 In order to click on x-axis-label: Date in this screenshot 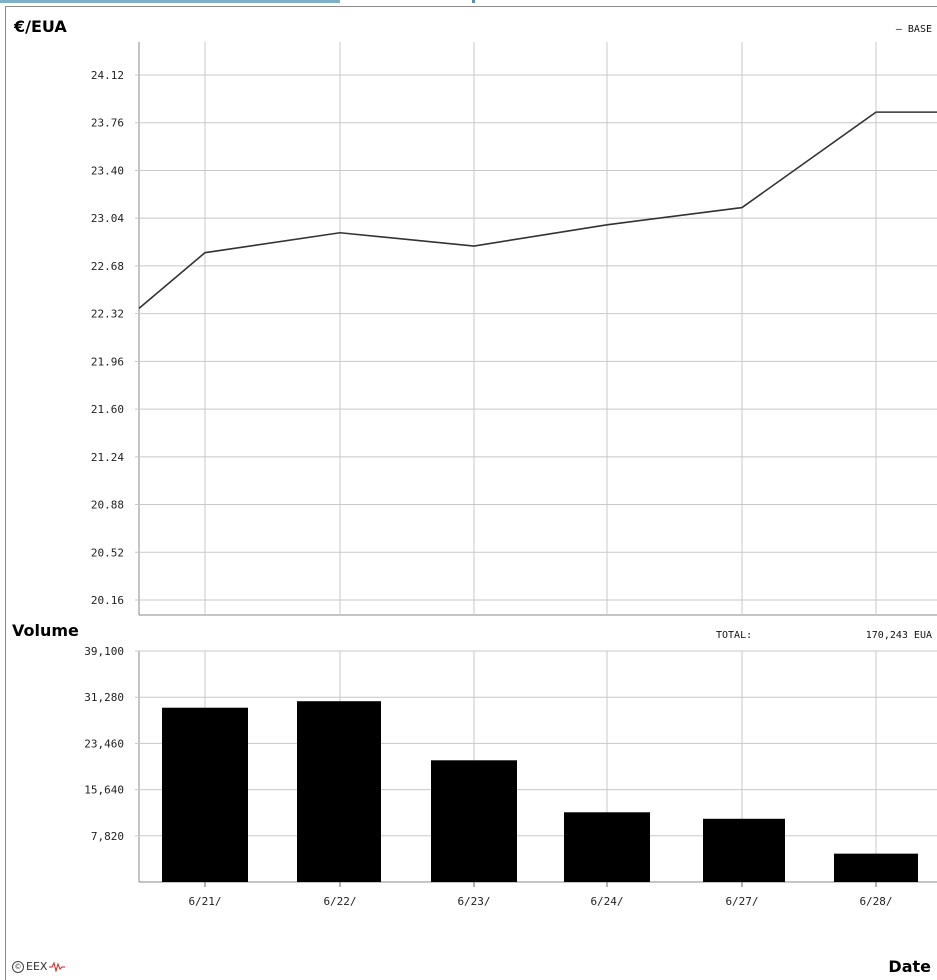, I will do `click(909, 966)`.